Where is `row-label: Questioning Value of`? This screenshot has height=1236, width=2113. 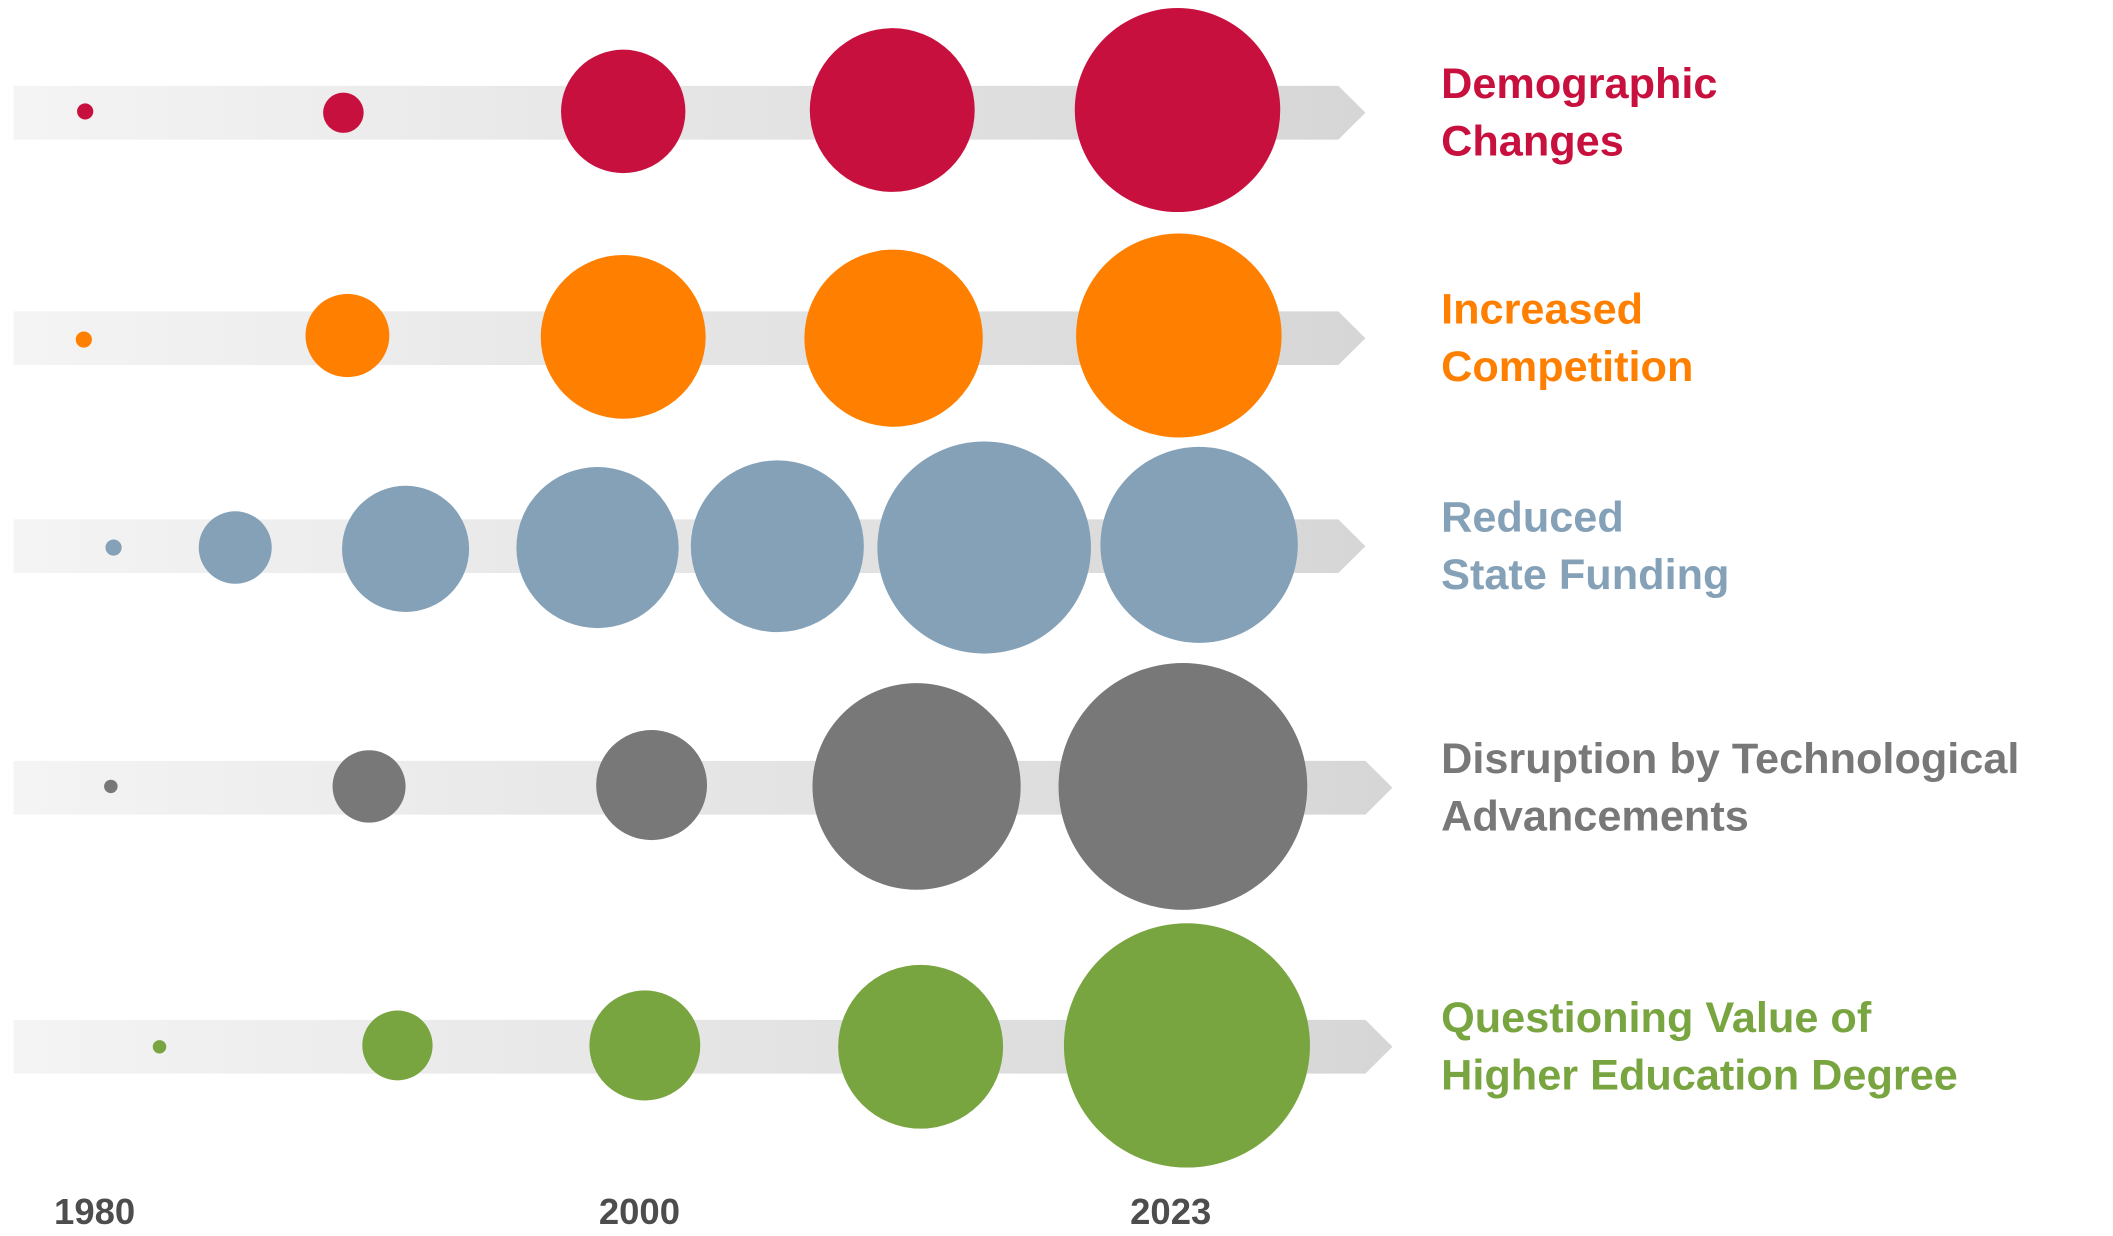
row-label: Questioning Value of is located at coordinates (1656, 1018).